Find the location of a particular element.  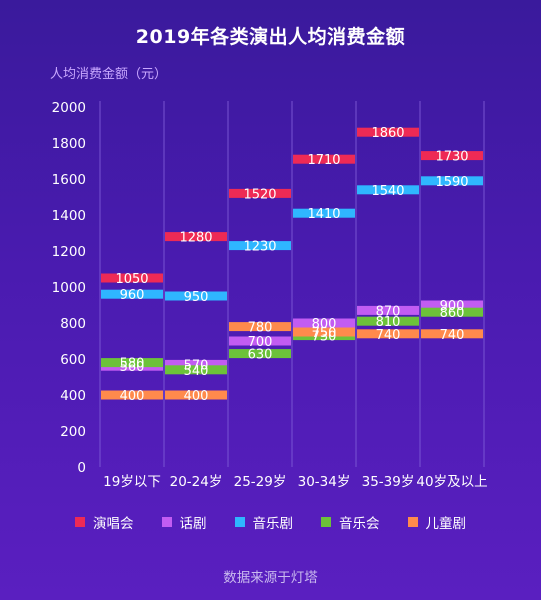

legend-item-drama: 话剧 is located at coordinates (184, 522).